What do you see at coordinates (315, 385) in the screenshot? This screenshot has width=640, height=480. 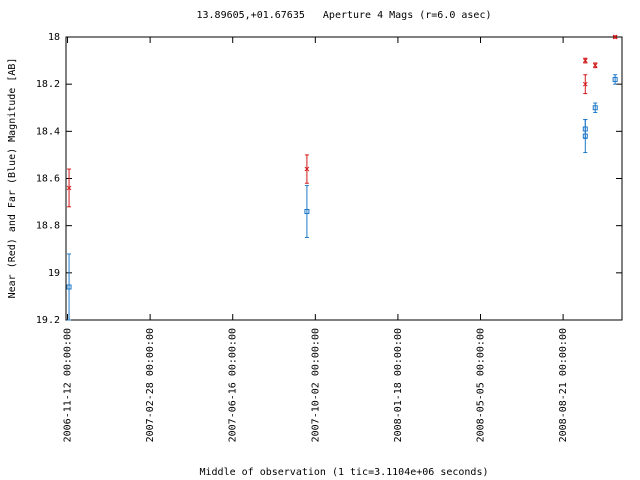 I see `x-tick-label: 2007-10-02 00:00:00` at bounding box center [315, 385].